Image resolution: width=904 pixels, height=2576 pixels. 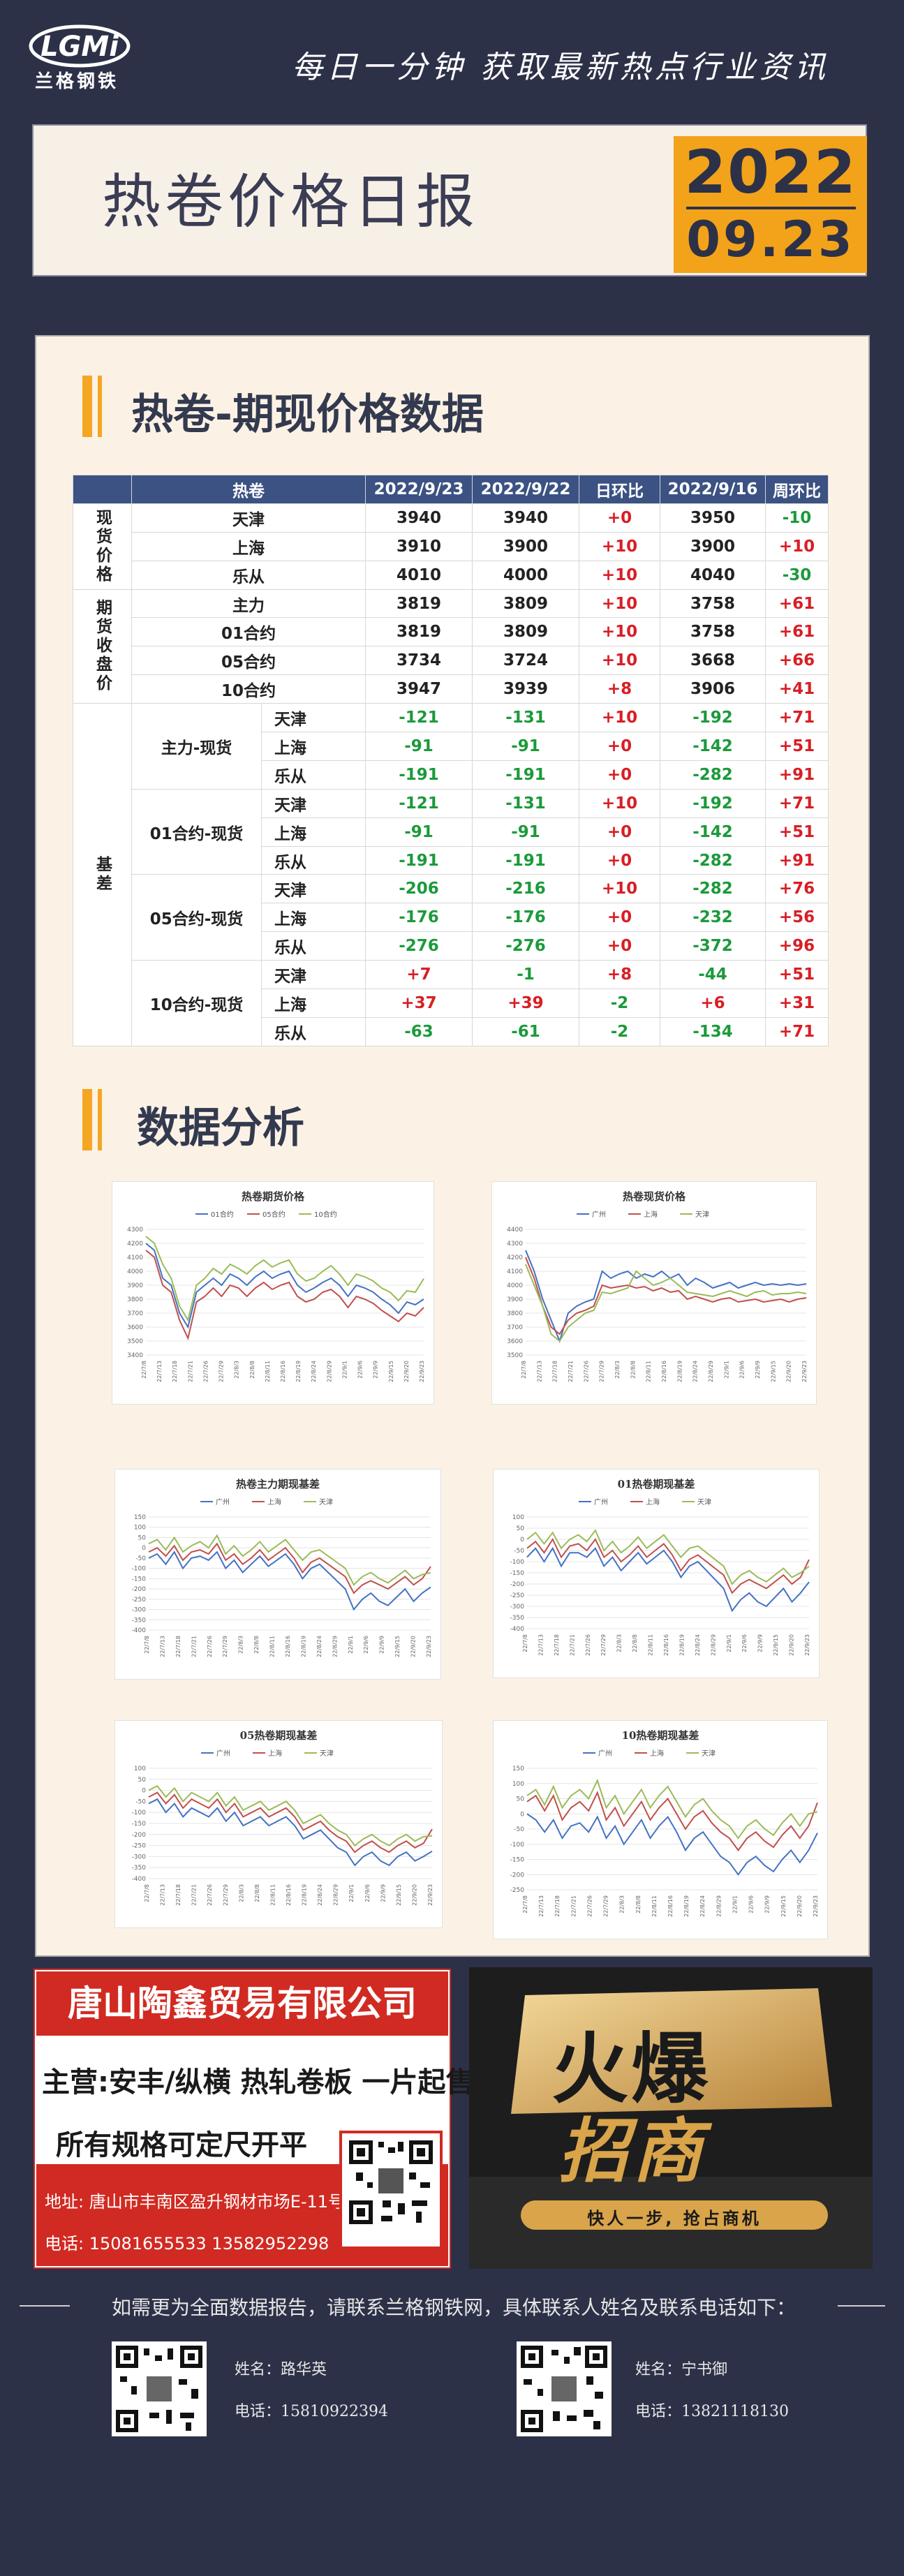 What do you see at coordinates (139, 1620) in the screenshot?
I see `y-tick-label: -350` at bounding box center [139, 1620].